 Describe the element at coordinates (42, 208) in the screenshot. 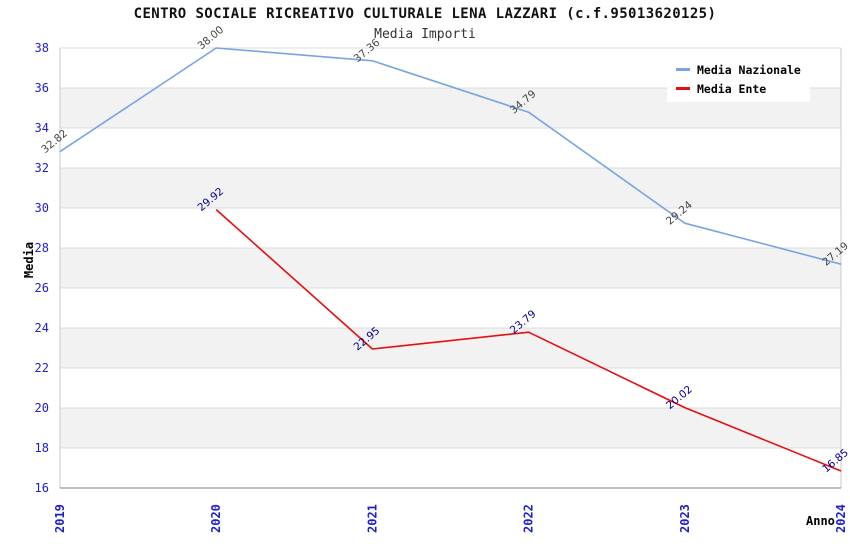

I see `y-tick-label: 30` at that location.